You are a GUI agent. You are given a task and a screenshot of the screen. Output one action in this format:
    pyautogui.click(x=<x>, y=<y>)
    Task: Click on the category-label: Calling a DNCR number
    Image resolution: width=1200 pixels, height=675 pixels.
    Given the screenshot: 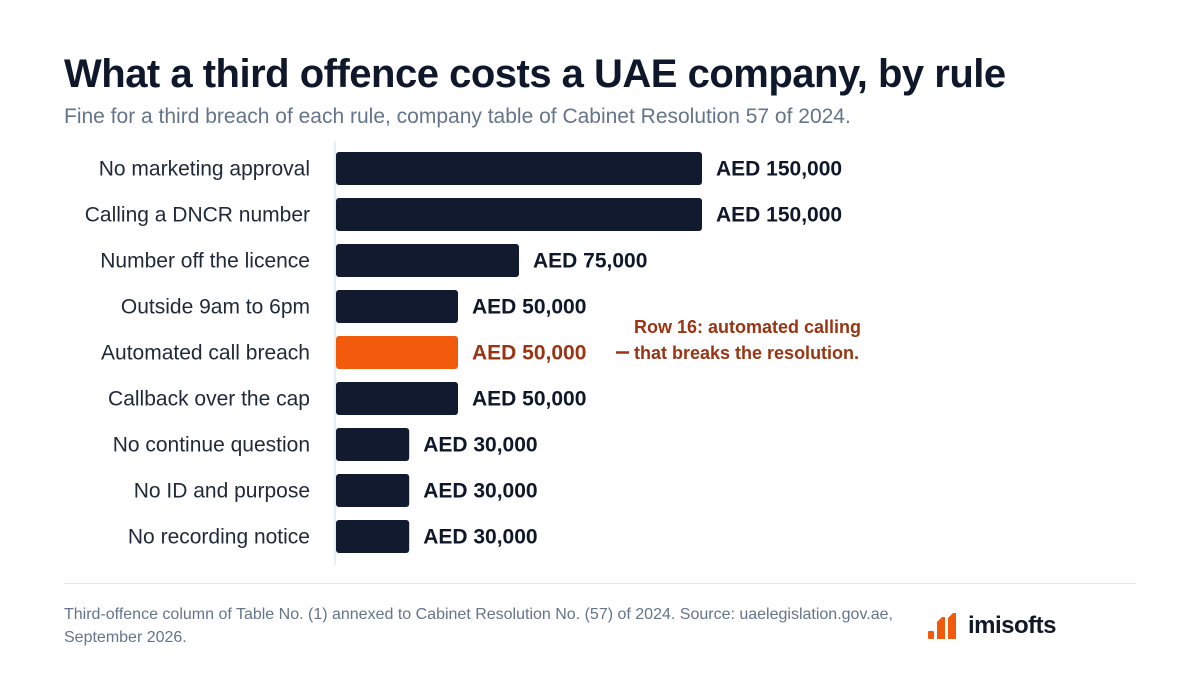 What is the action you would take?
    pyautogui.click(x=197, y=215)
    